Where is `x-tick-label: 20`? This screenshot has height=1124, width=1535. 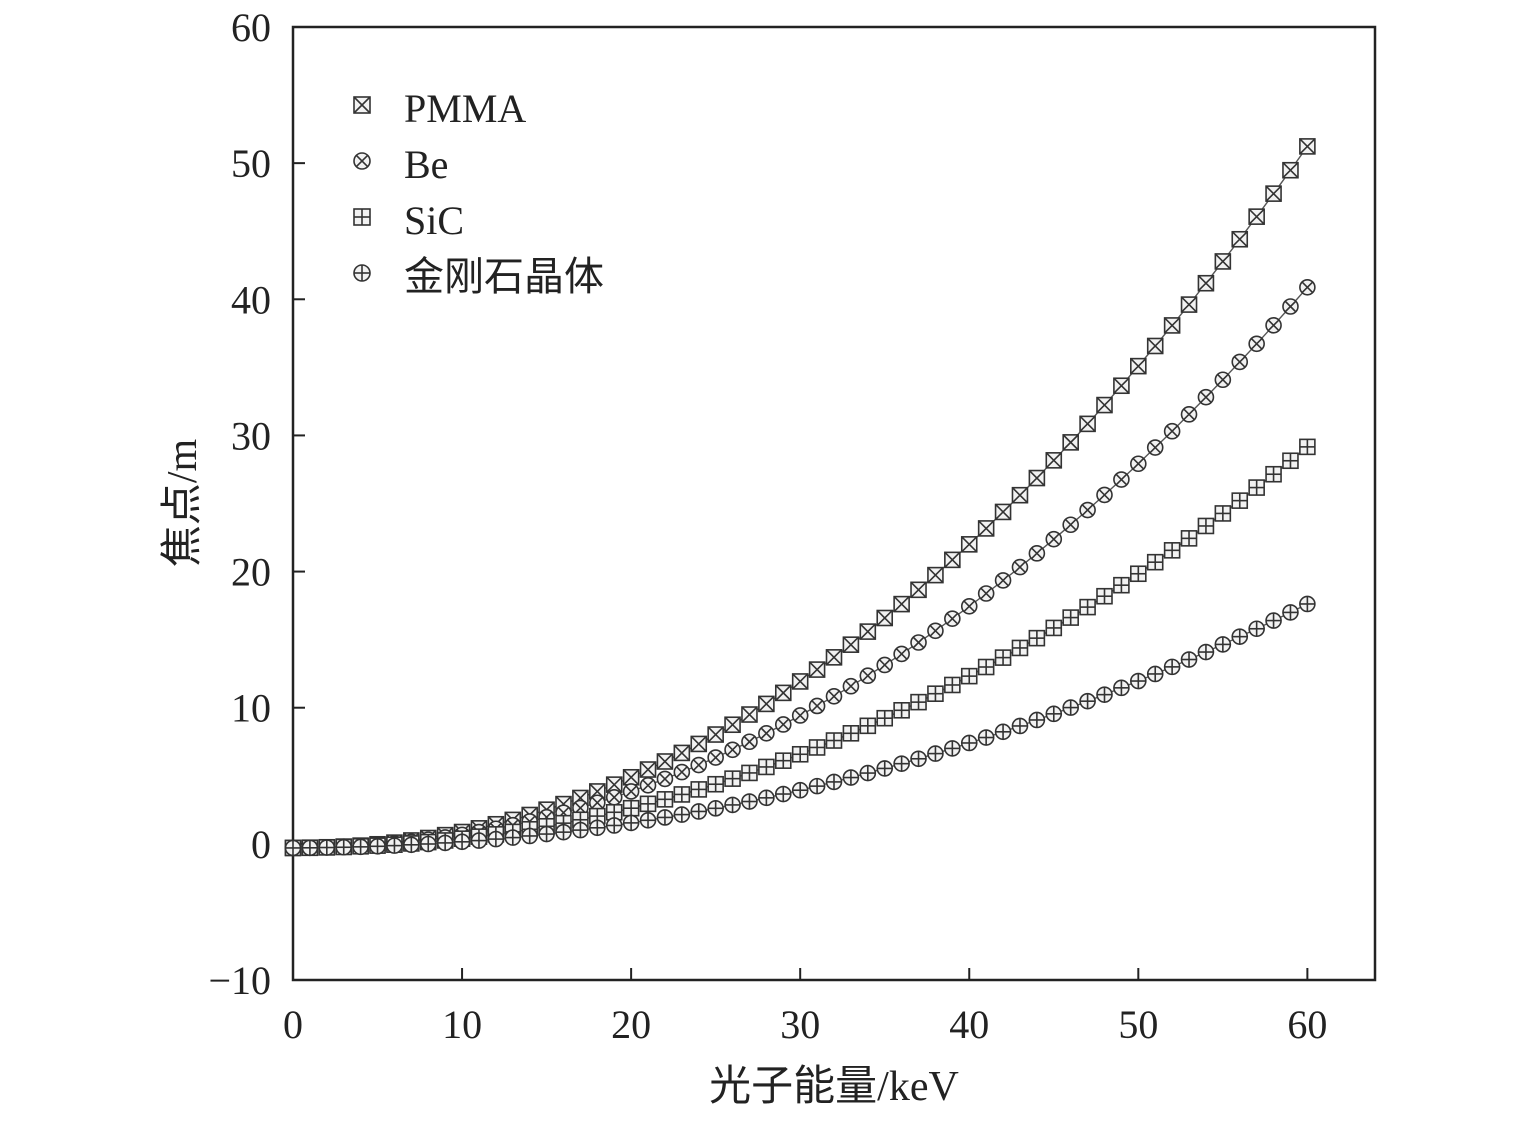
x-tick-label: 20 is located at coordinates (631, 1024).